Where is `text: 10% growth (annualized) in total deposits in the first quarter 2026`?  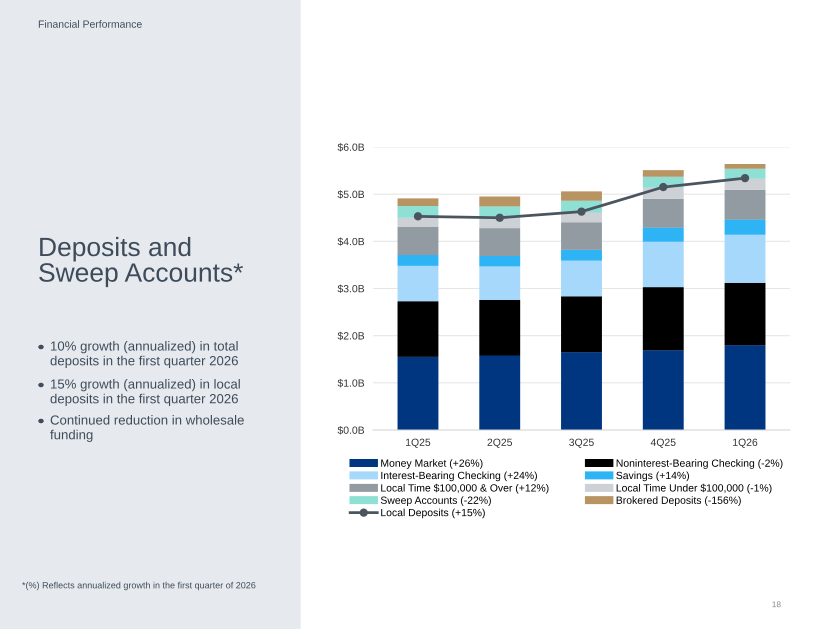 text: 10% growth (annualized) in total deposits in the first quarter 2026 is located at coordinates (144, 354).